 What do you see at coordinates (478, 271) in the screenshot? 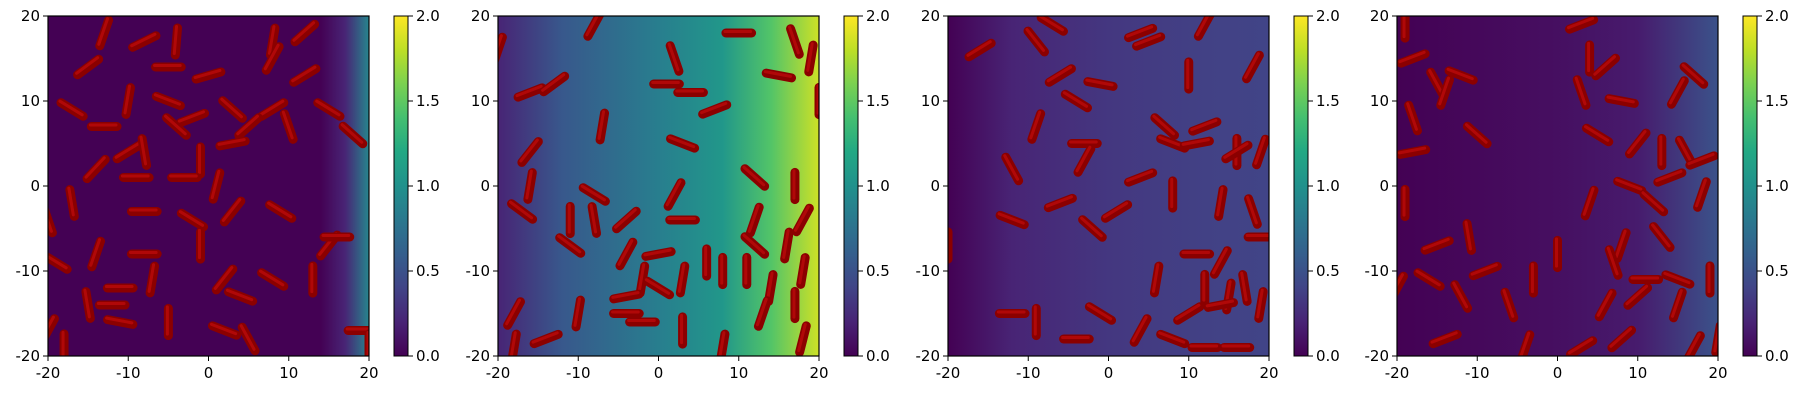
I see `y-tick-label: -10` at bounding box center [478, 271].